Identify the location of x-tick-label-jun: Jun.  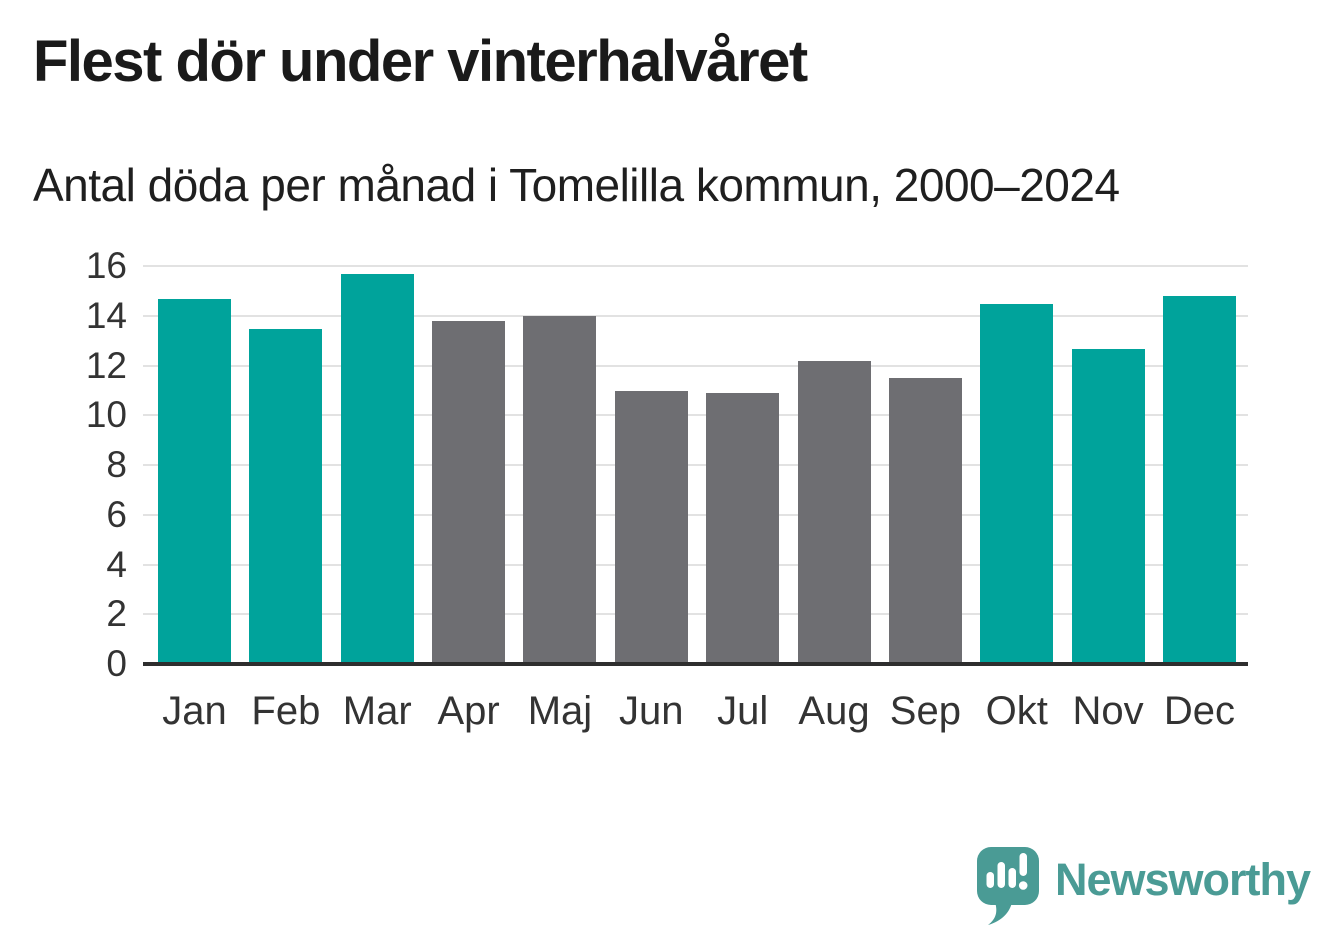
(651, 711).